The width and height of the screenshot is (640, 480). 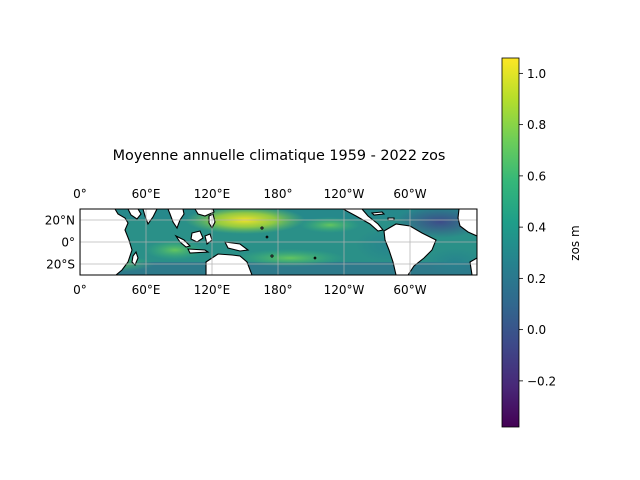 I want to click on lat-label: 0°, so click(x=68, y=243).